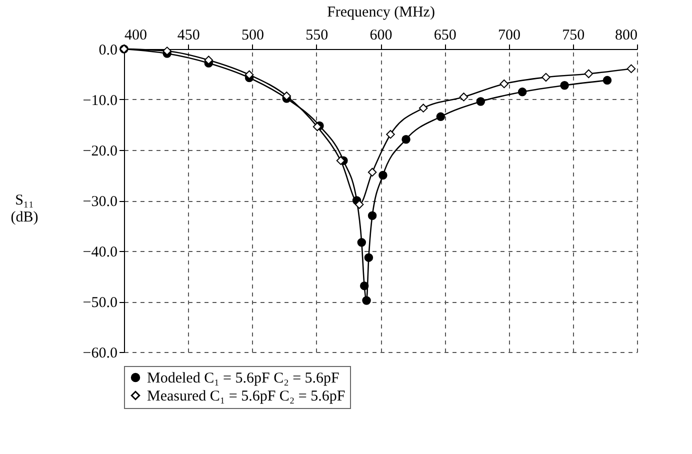  I want to click on y-tick-label: −20.0, so click(100, 152).